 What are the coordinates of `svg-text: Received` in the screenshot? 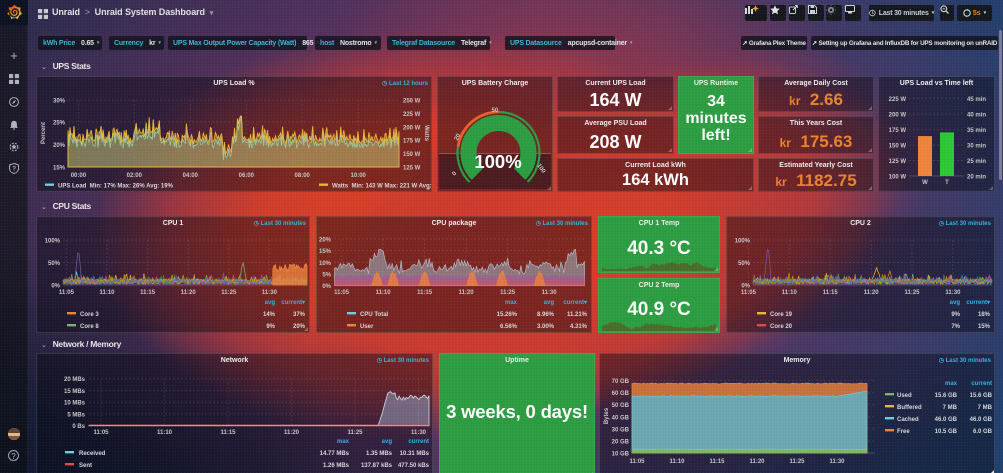 It's located at (92, 454).